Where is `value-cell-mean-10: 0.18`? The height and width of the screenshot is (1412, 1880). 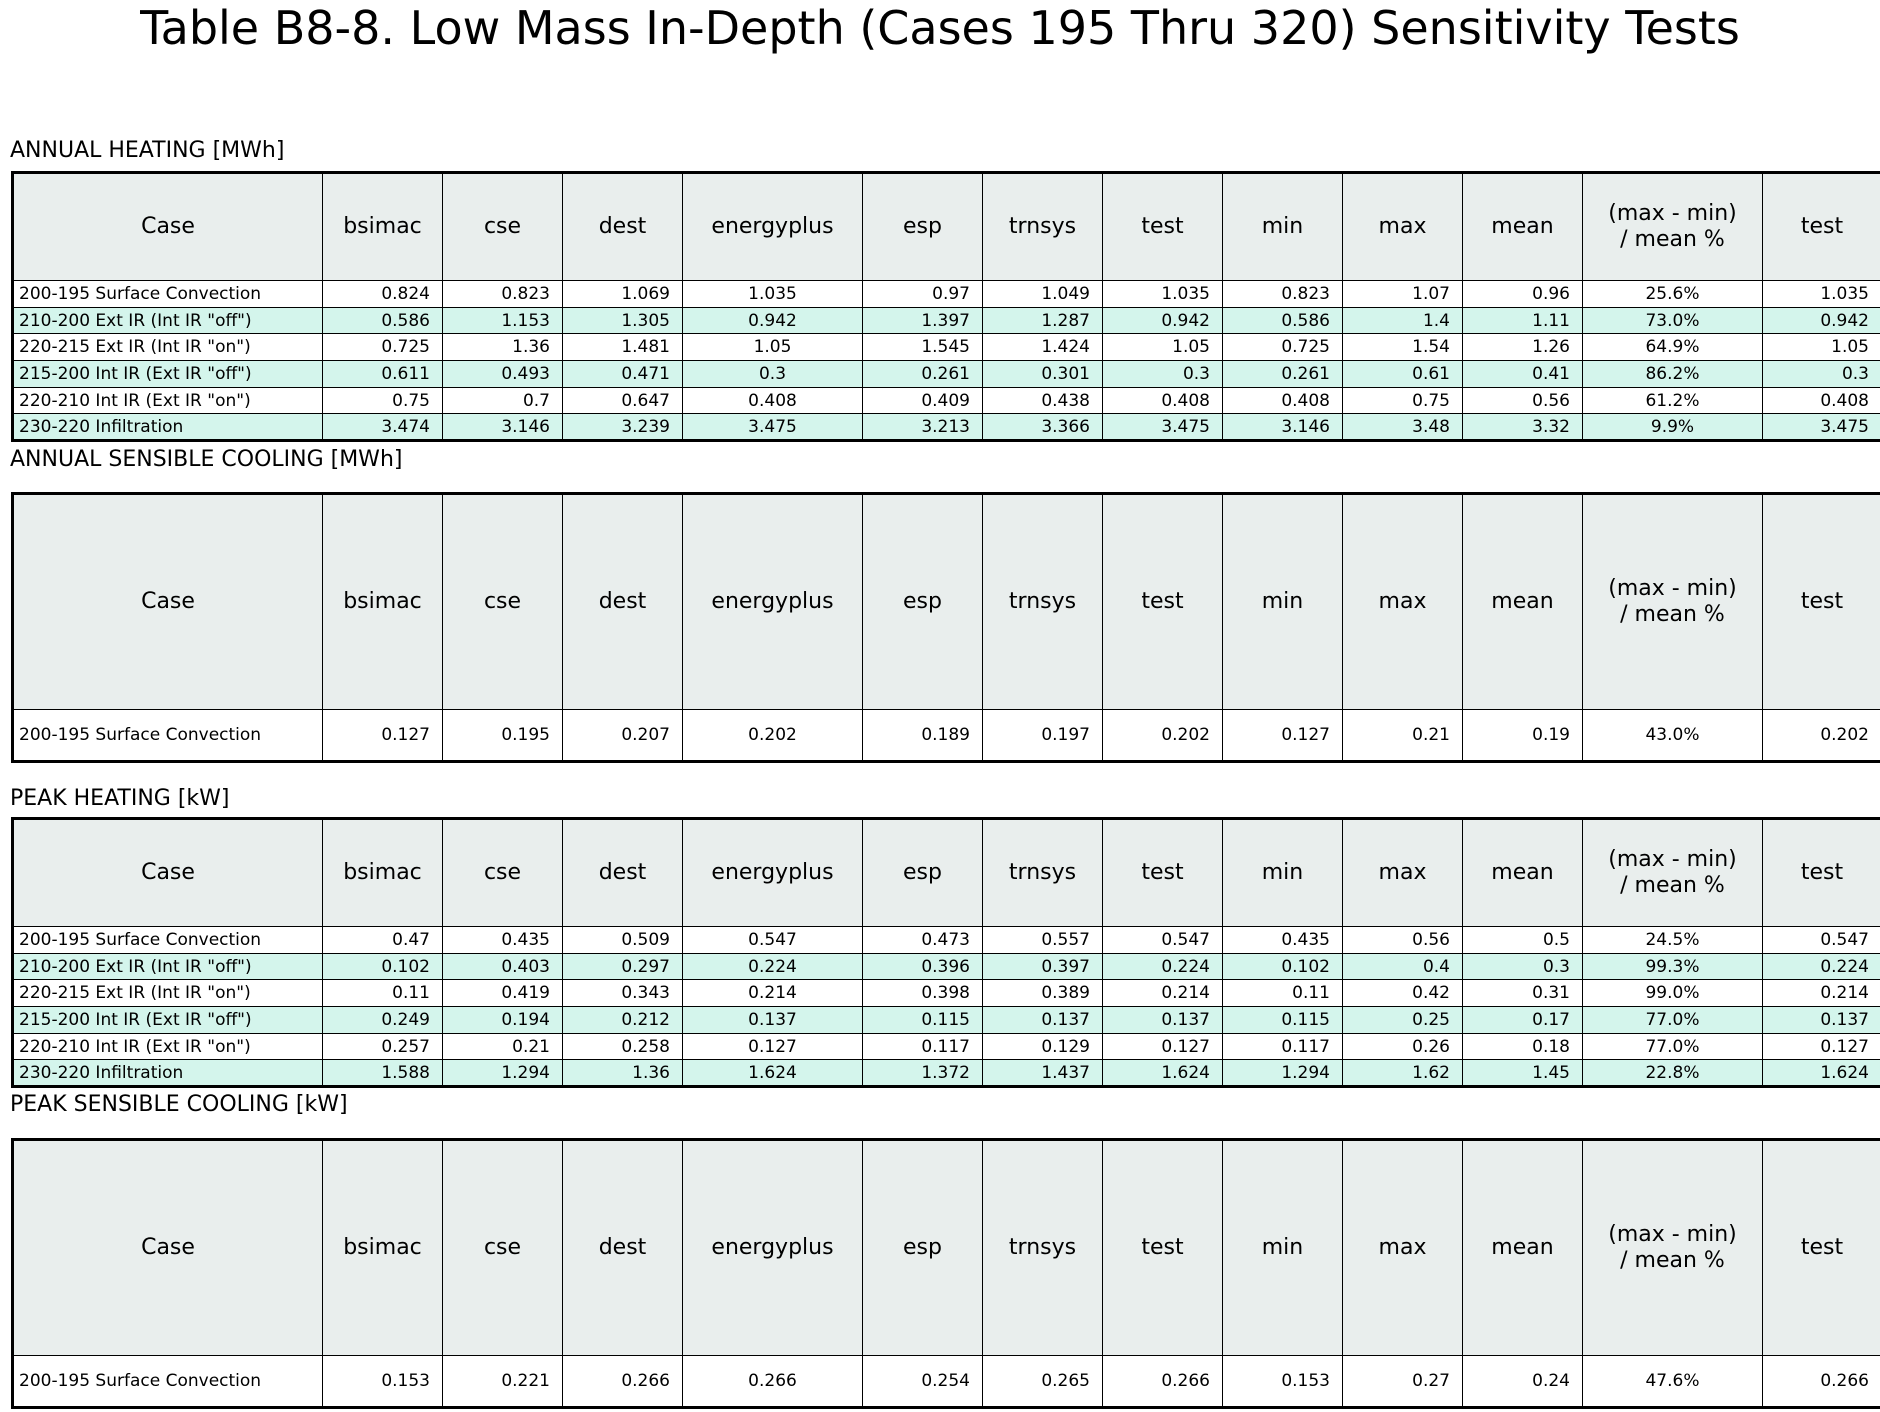
value-cell-mean-10: 0.18 is located at coordinates (1522, 1046).